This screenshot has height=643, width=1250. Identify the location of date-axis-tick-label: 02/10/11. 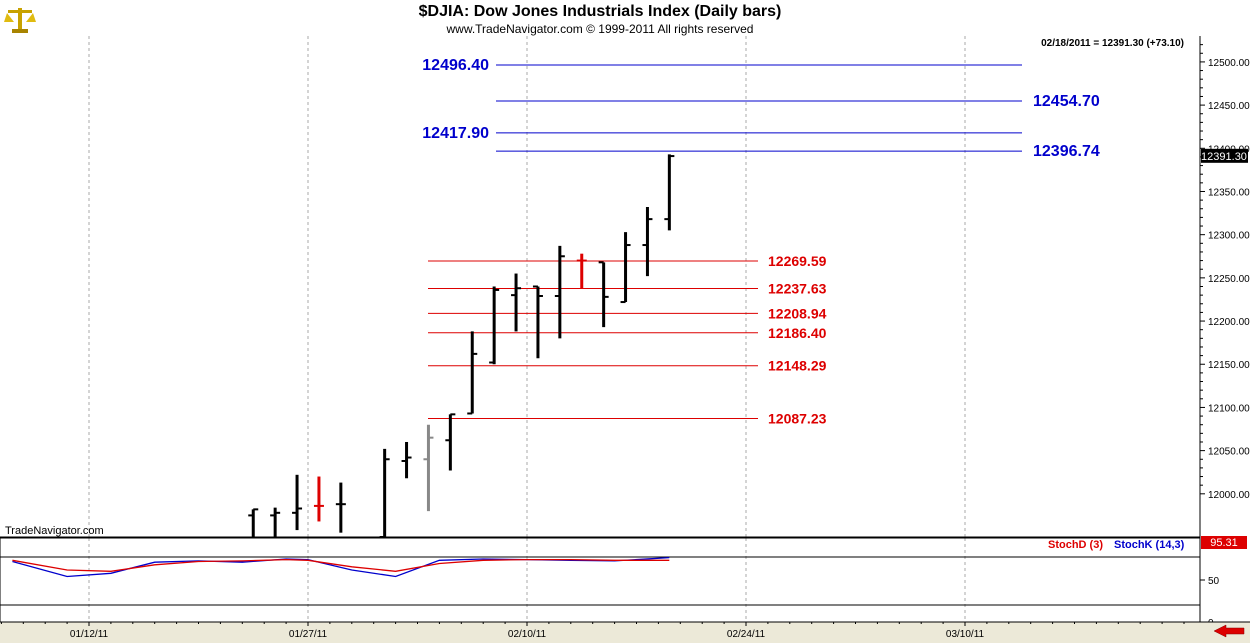
(527, 634).